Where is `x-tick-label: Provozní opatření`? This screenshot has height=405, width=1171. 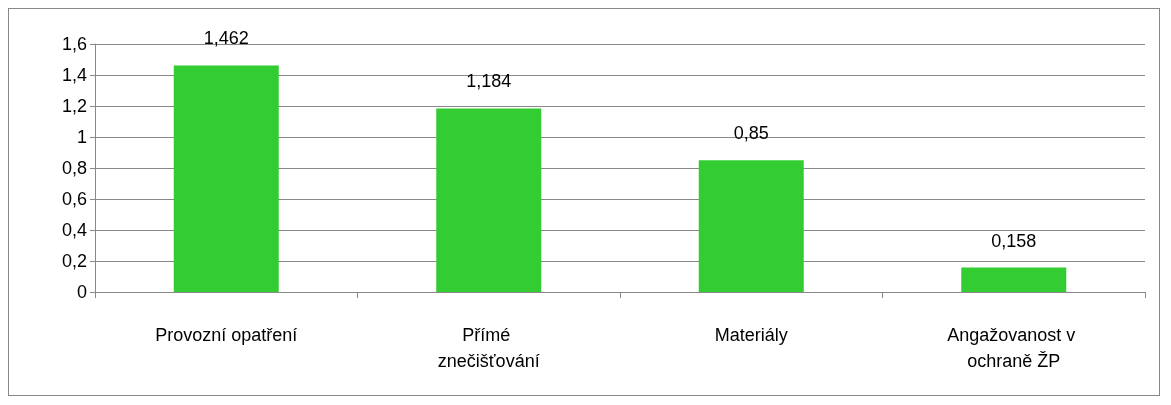
x-tick-label: Provozní opatření is located at coordinates (226, 335).